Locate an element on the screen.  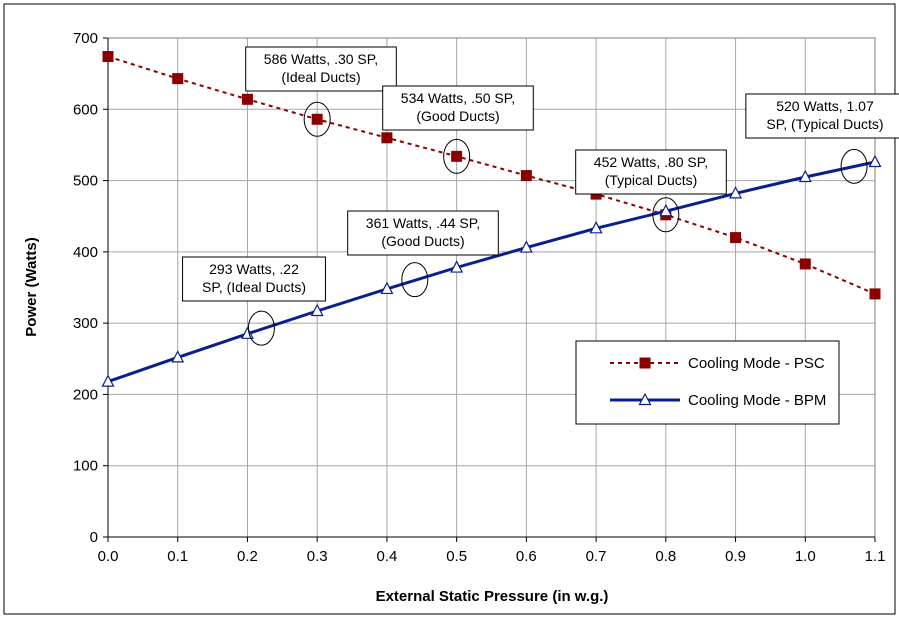
x-tick-label: 0.2 is located at coordinates (247, 556).